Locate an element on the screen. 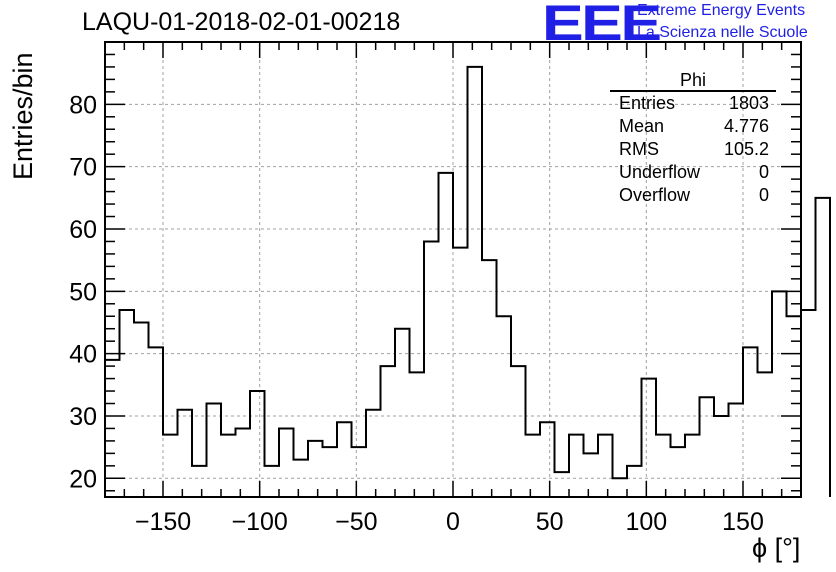  stats-label: RMS is located at coordinates (639, 149).